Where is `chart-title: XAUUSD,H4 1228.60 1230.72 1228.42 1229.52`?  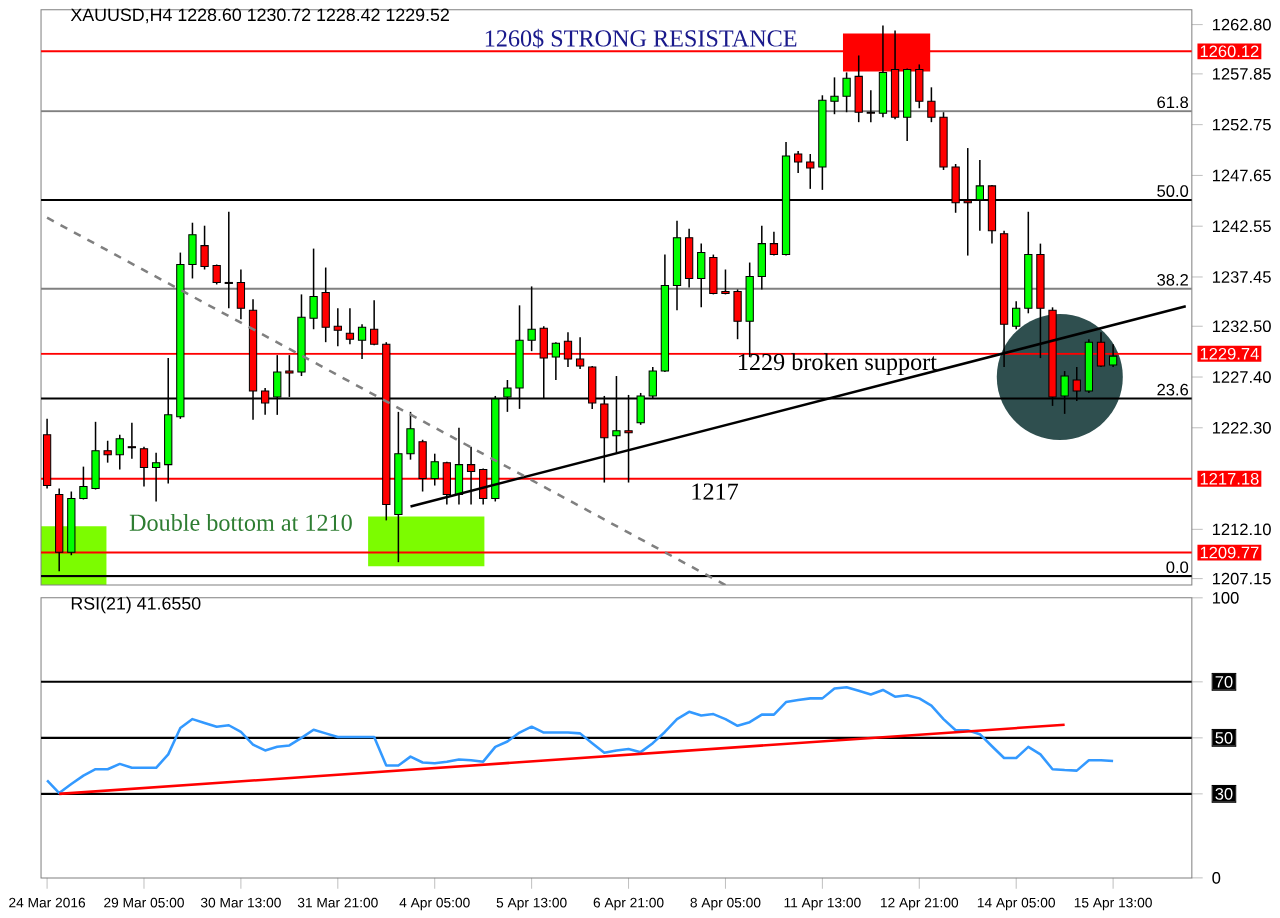
chart-title: XAUUSD,H4 1228.60 1230.72 1228.42 1229.52 is located at coordinates (259, 15).